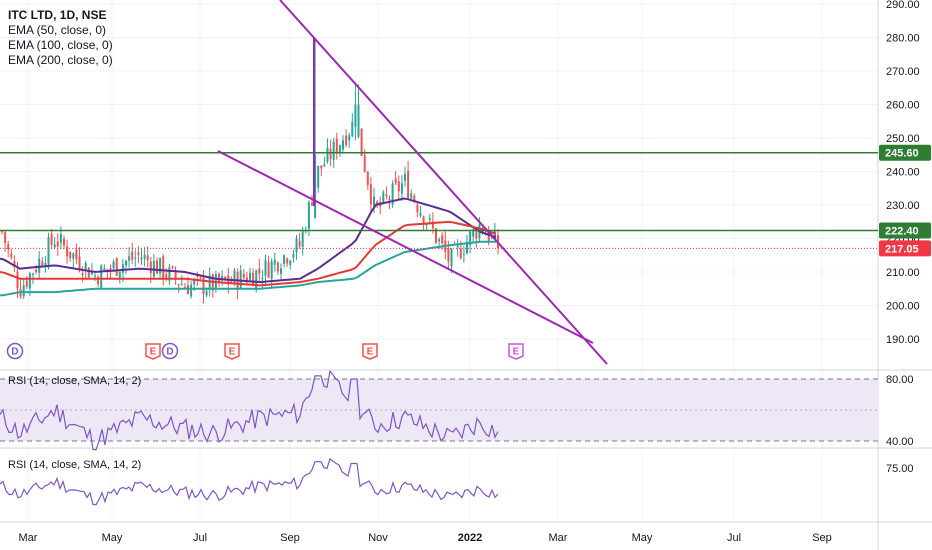 The height and width of the screenshot is (550, 932). I want to click on rsi-band, so click(439, 410).